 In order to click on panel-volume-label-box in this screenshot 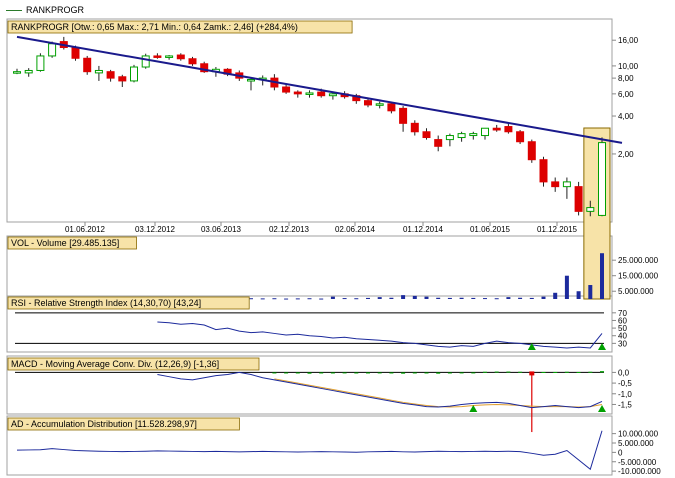, I will do `click(72, 243)`.